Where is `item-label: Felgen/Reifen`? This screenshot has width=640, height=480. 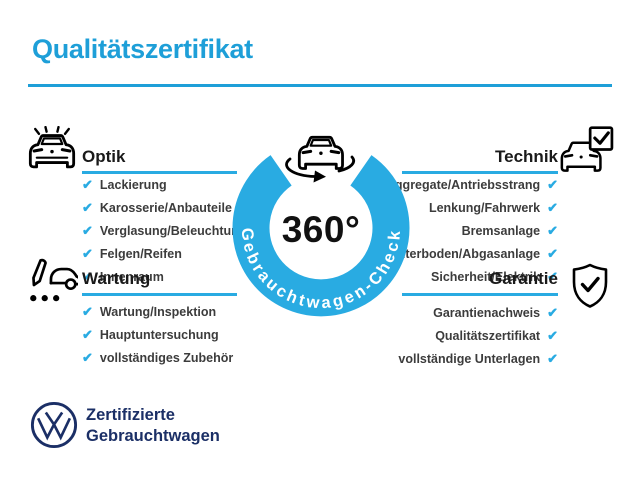
item-label: Felgen/Reifen is located at coordinates (140, 253).